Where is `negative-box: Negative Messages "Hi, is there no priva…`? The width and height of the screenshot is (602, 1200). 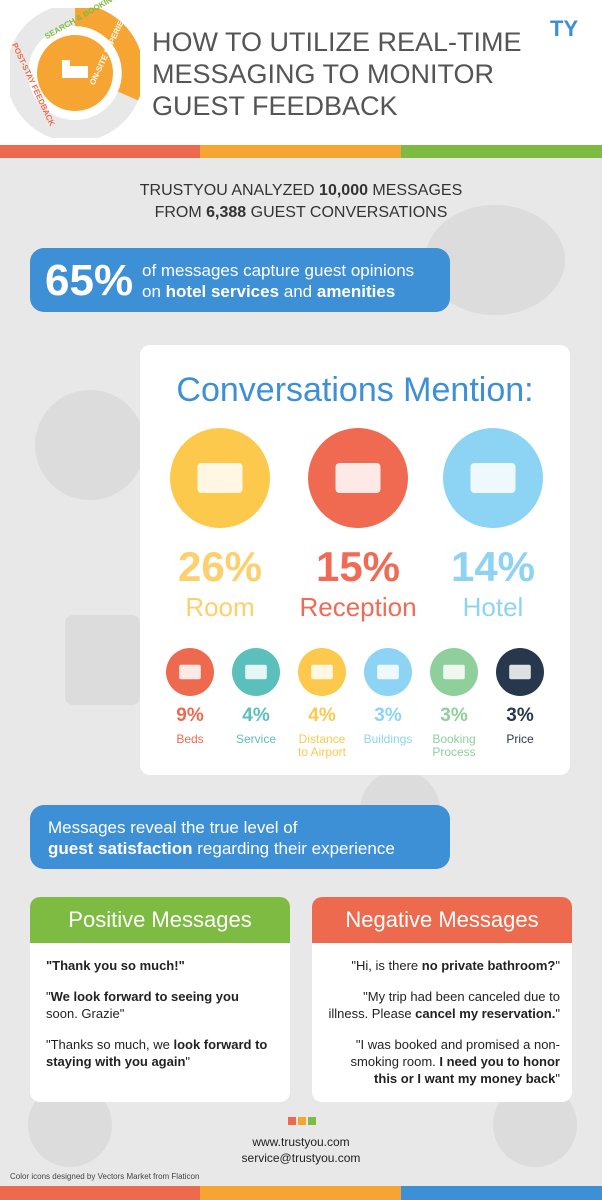 negative-box: Negative Messages "Hi, is there no priva… is located at coordinates (442, 999).